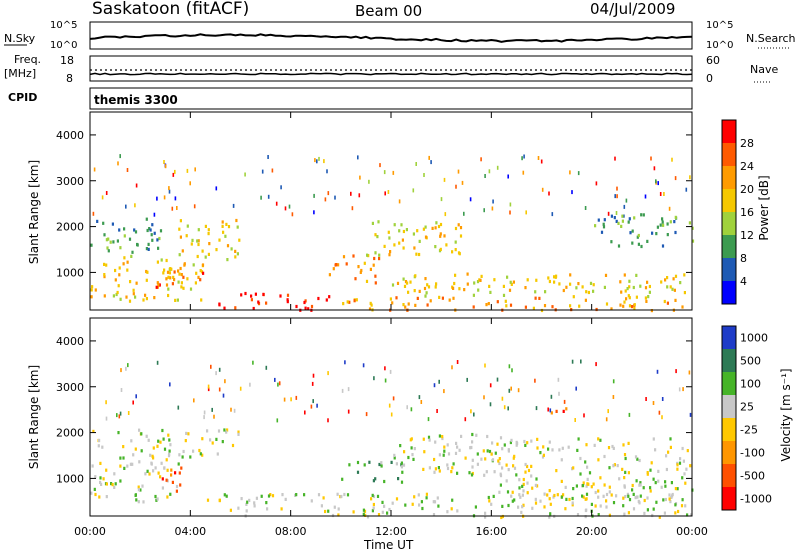  What do you see at coordinates (136, 100) in the screenshot?
I see `cpid-value: themis 3300` at bounding box center [136, 100].